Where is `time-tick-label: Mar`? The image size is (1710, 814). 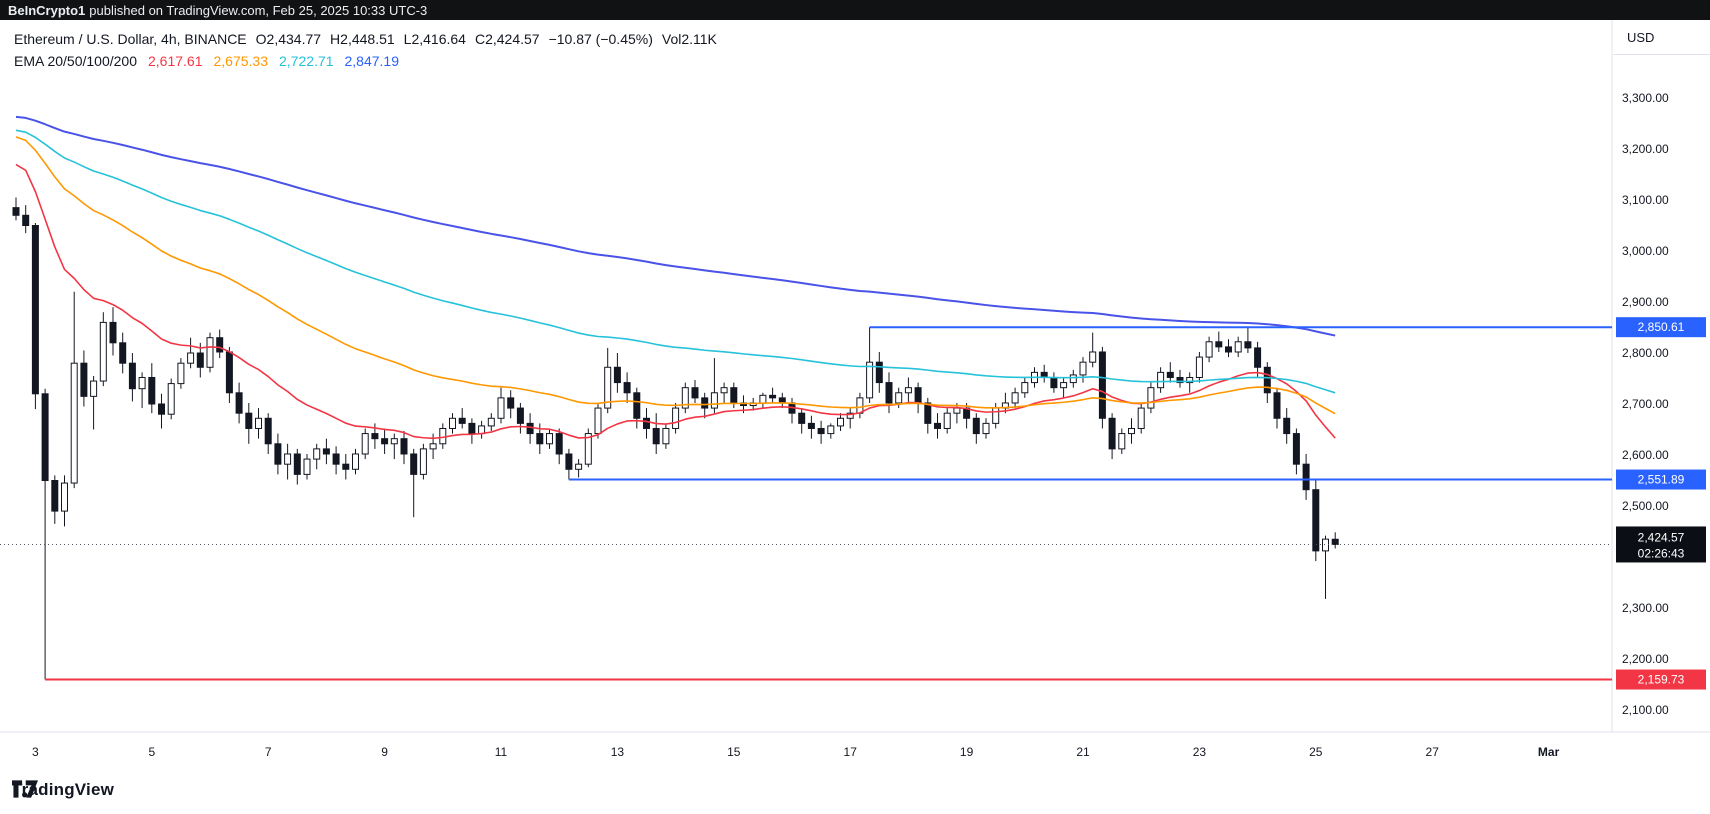
time-tick-label: Mar is located at coordinates (1549, 752).